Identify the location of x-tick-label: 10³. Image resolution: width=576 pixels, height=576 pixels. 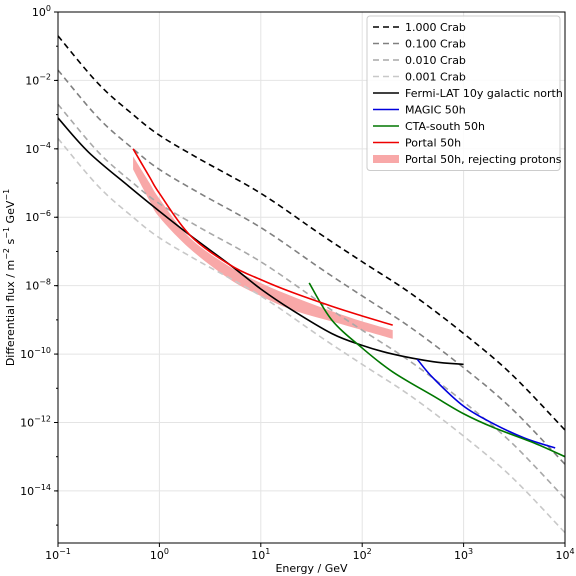
(463, 554).